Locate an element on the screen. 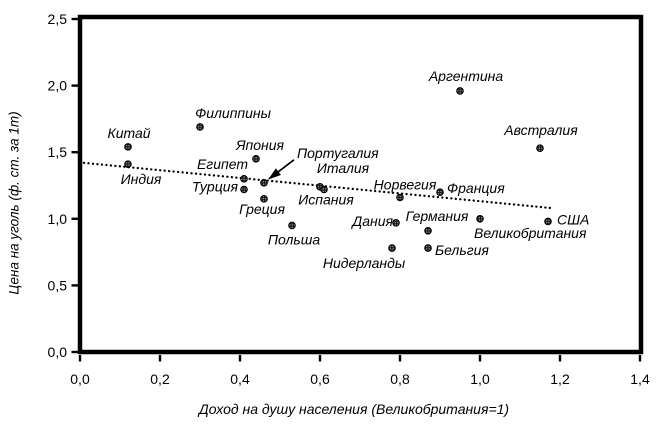 Image resolution: width=663 pixels, height=430 pixels. portugal-arrow is located at coordinates (281, 169).